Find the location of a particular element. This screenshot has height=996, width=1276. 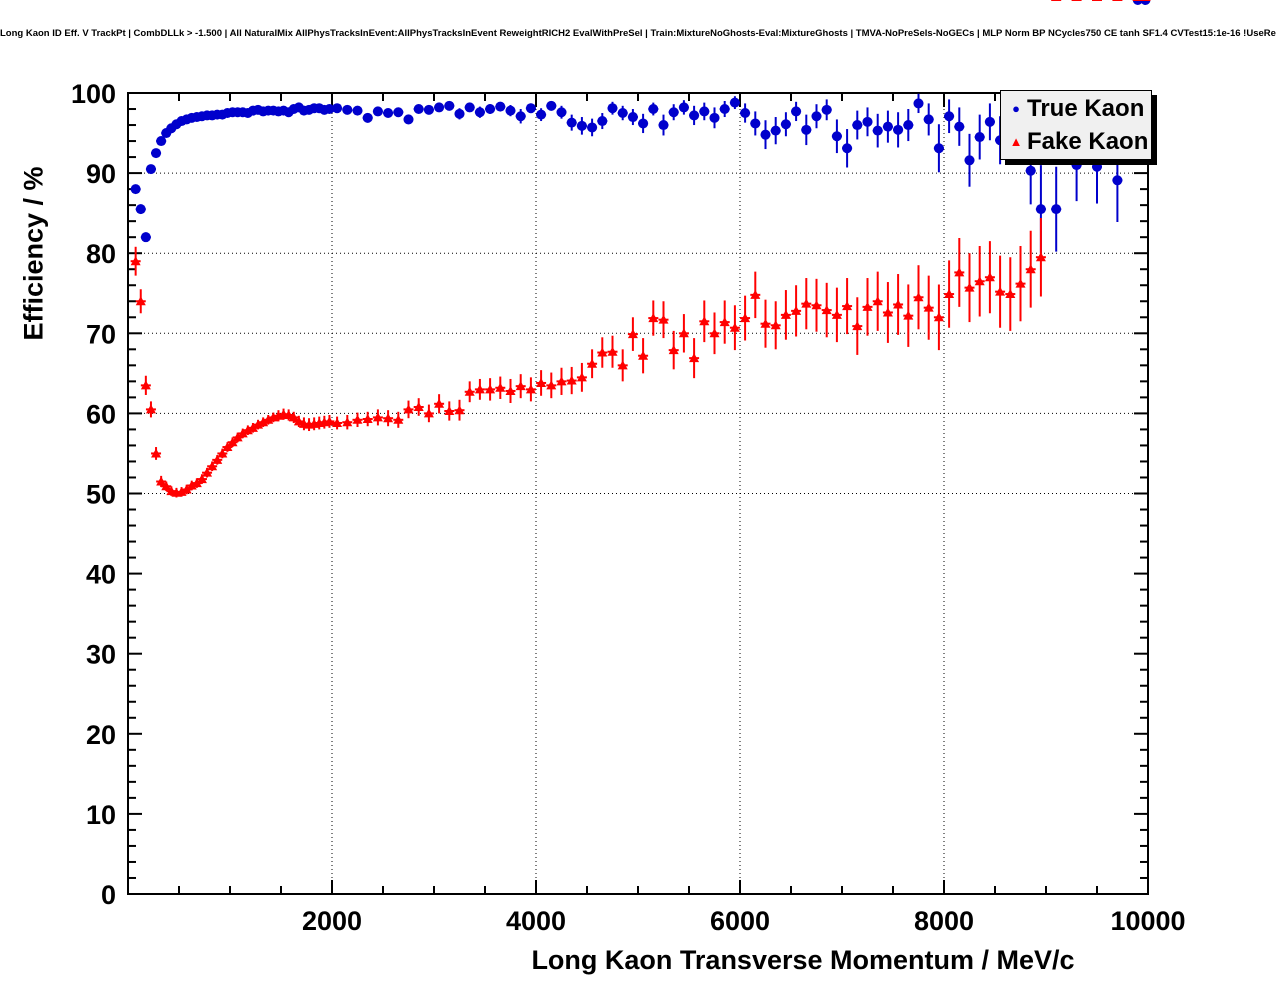

svg-text: 100 is located at coordinates (93, 94).